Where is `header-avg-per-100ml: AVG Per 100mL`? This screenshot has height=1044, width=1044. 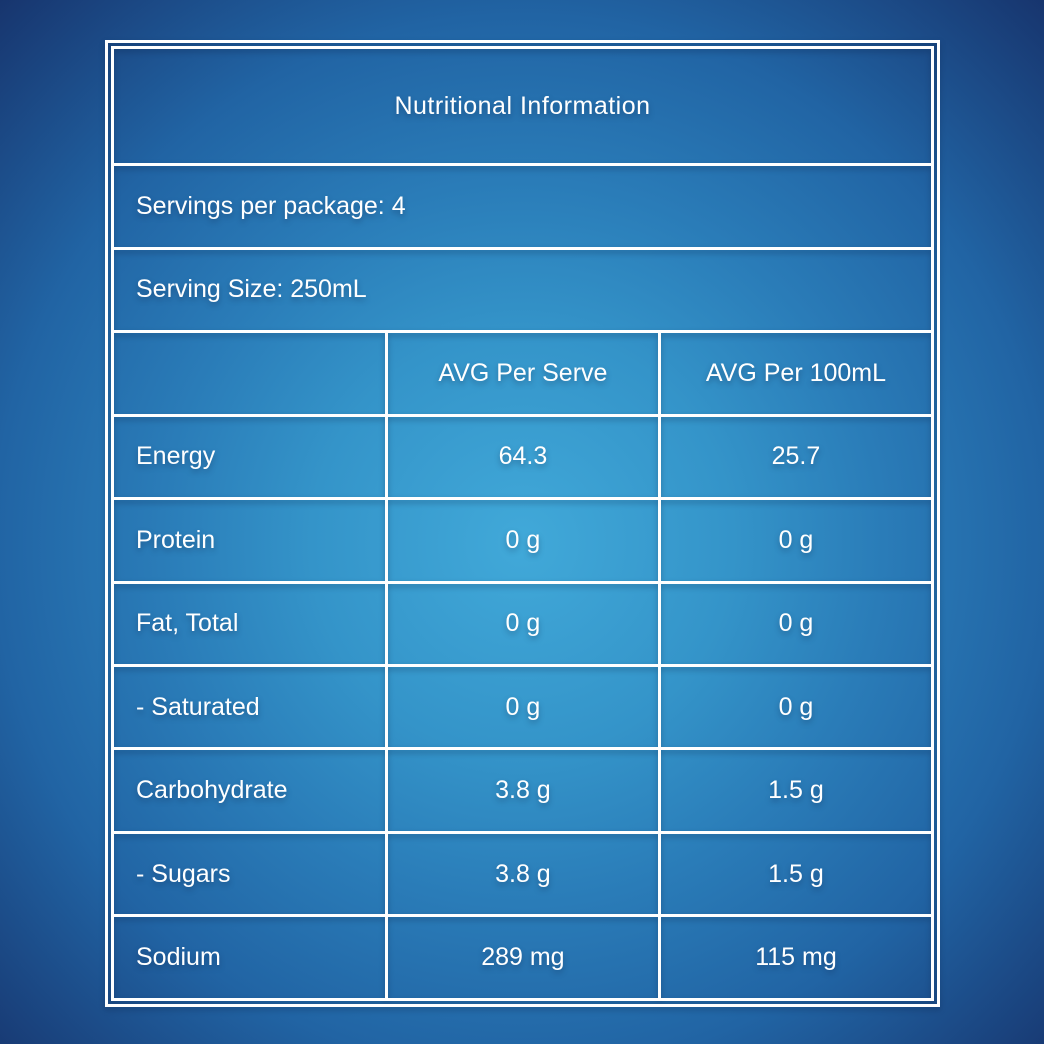
header-avg-per-100ml: AVG Per 100mL is located at coordinates (796, 373).